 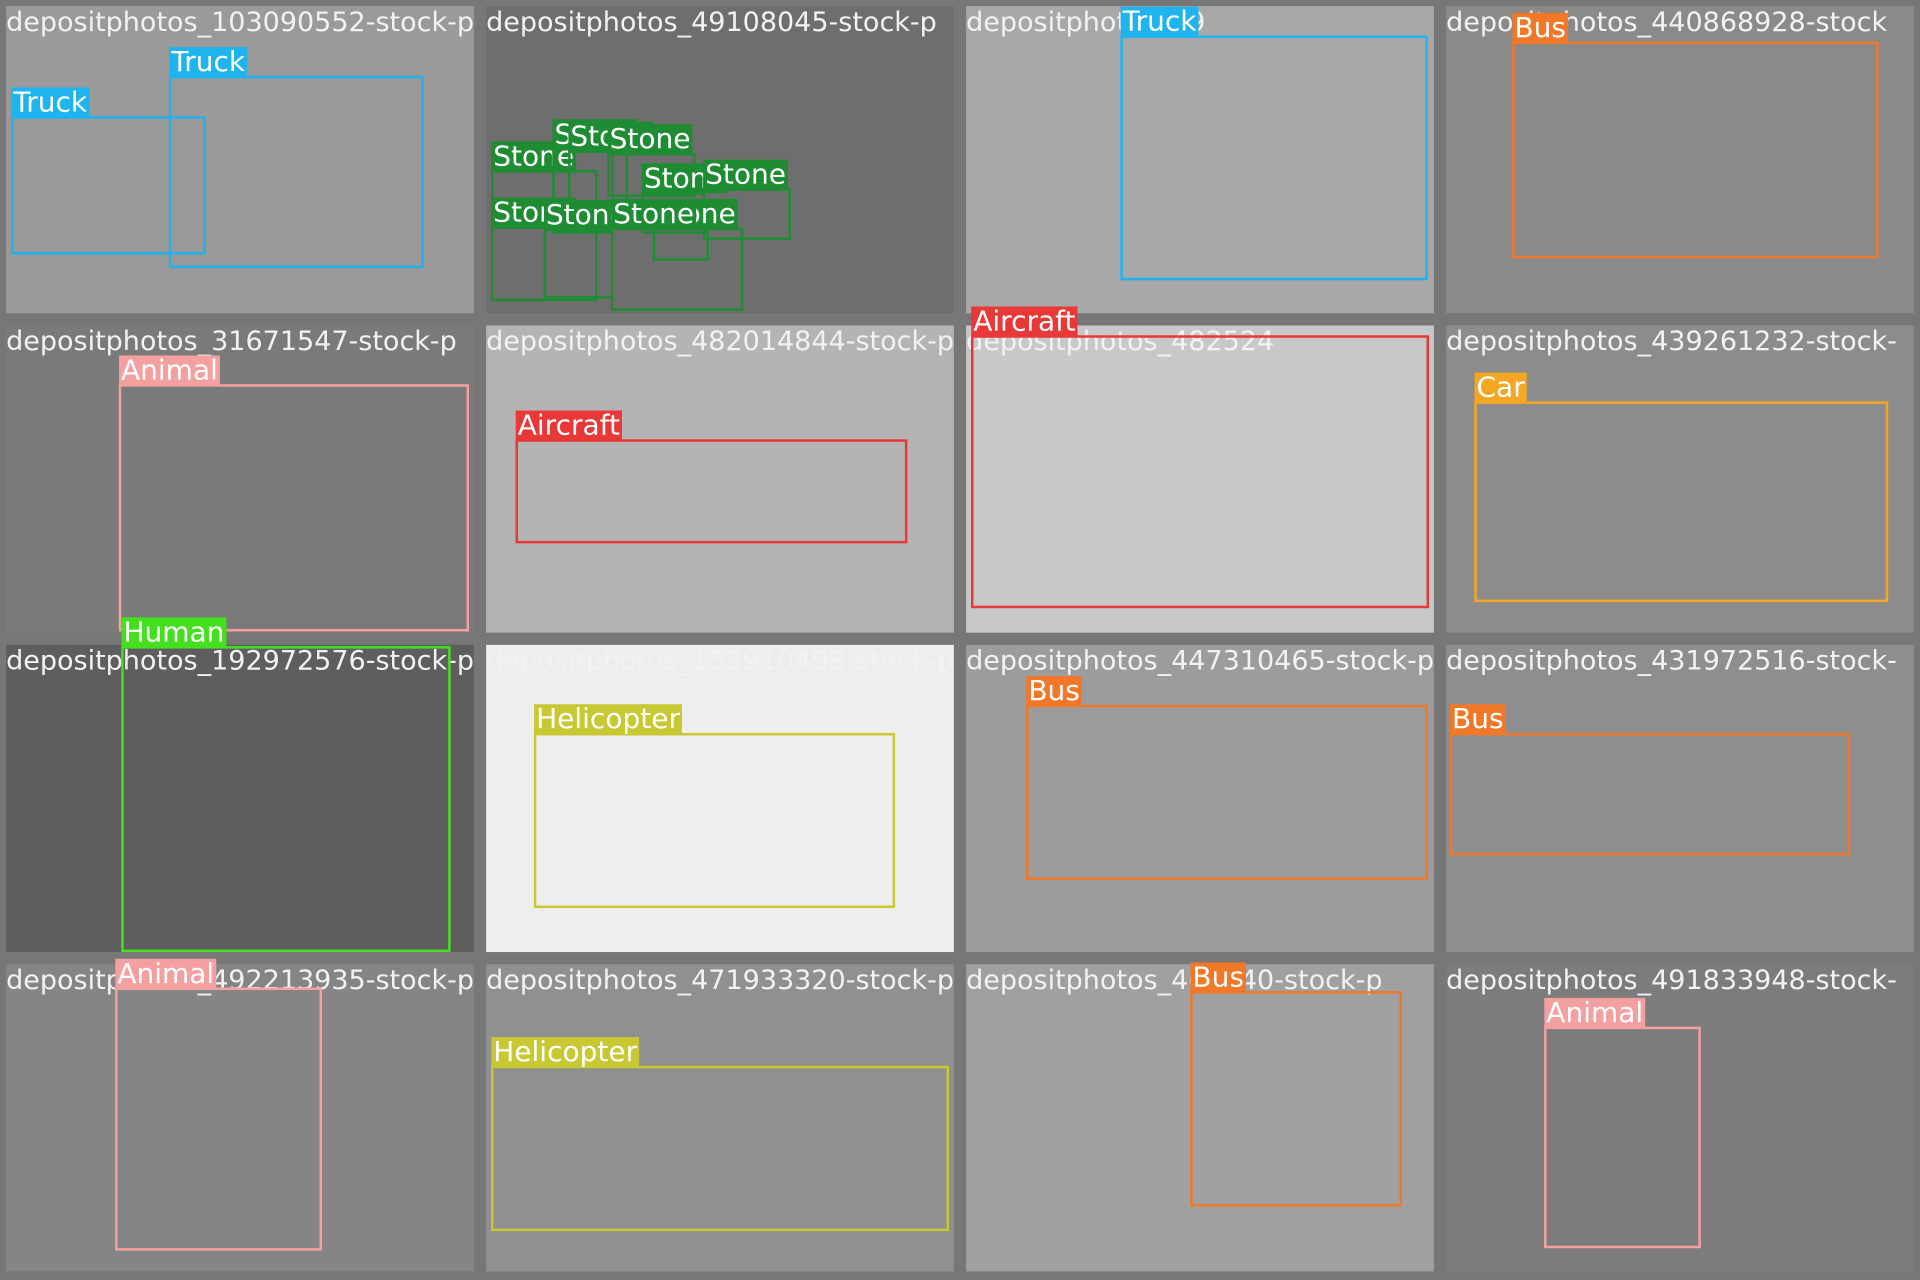 I want to click on filename: depositphotos_31671547-stock-p, so click(x=231, y=341).